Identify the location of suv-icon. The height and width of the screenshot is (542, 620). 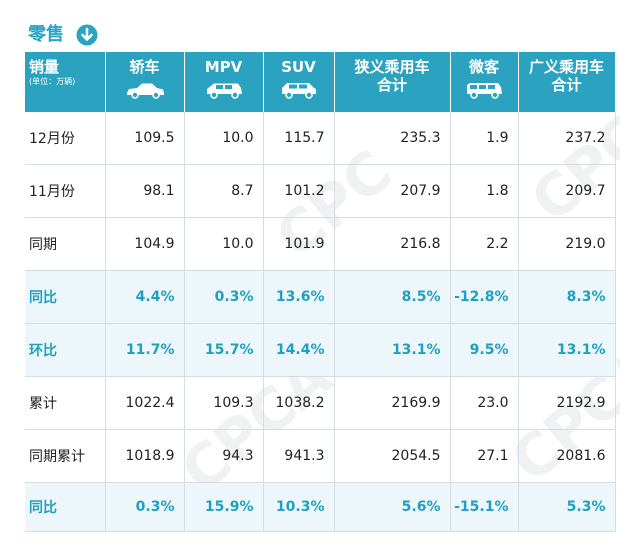
(298, 91).